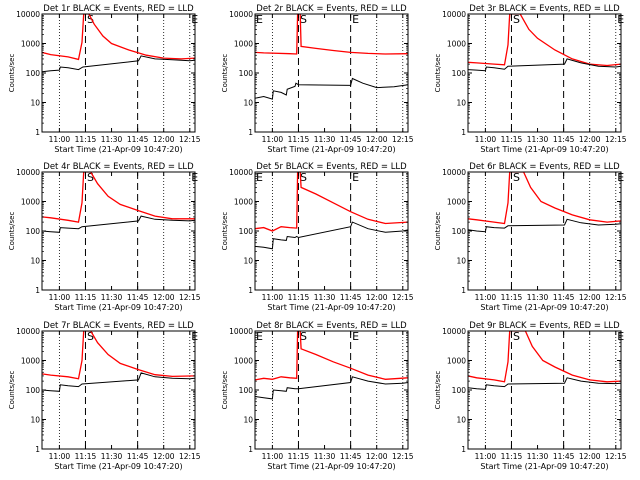 Image resolution: width=640 pixels, height=480 pixels. What do you see at coordinates (118, 9) in the screenshot?
I see `panel-title: Det 1r BLACK = Events, RED = LLD` at bounding box center [118, 9].